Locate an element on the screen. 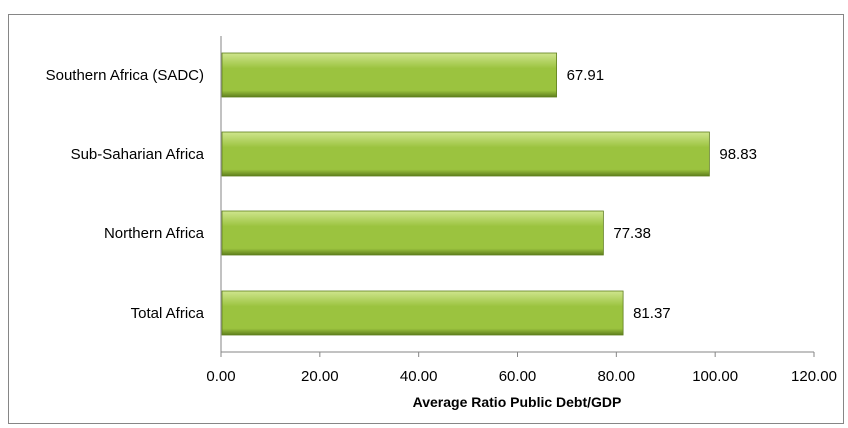 The image size is (848, 428). category-label: Northern Africa is located at coordinates (154, 233).